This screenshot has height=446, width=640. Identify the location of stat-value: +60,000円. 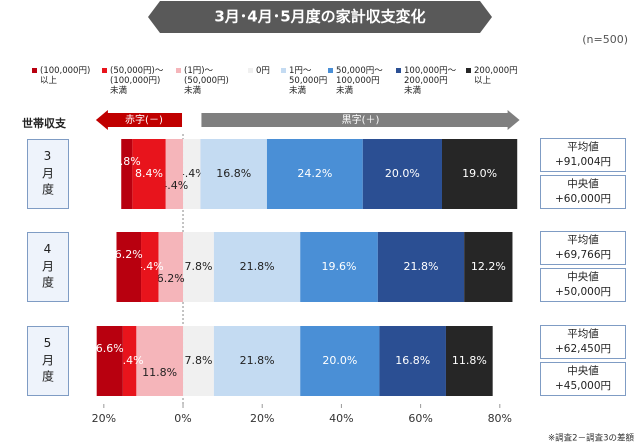
(583, 199).